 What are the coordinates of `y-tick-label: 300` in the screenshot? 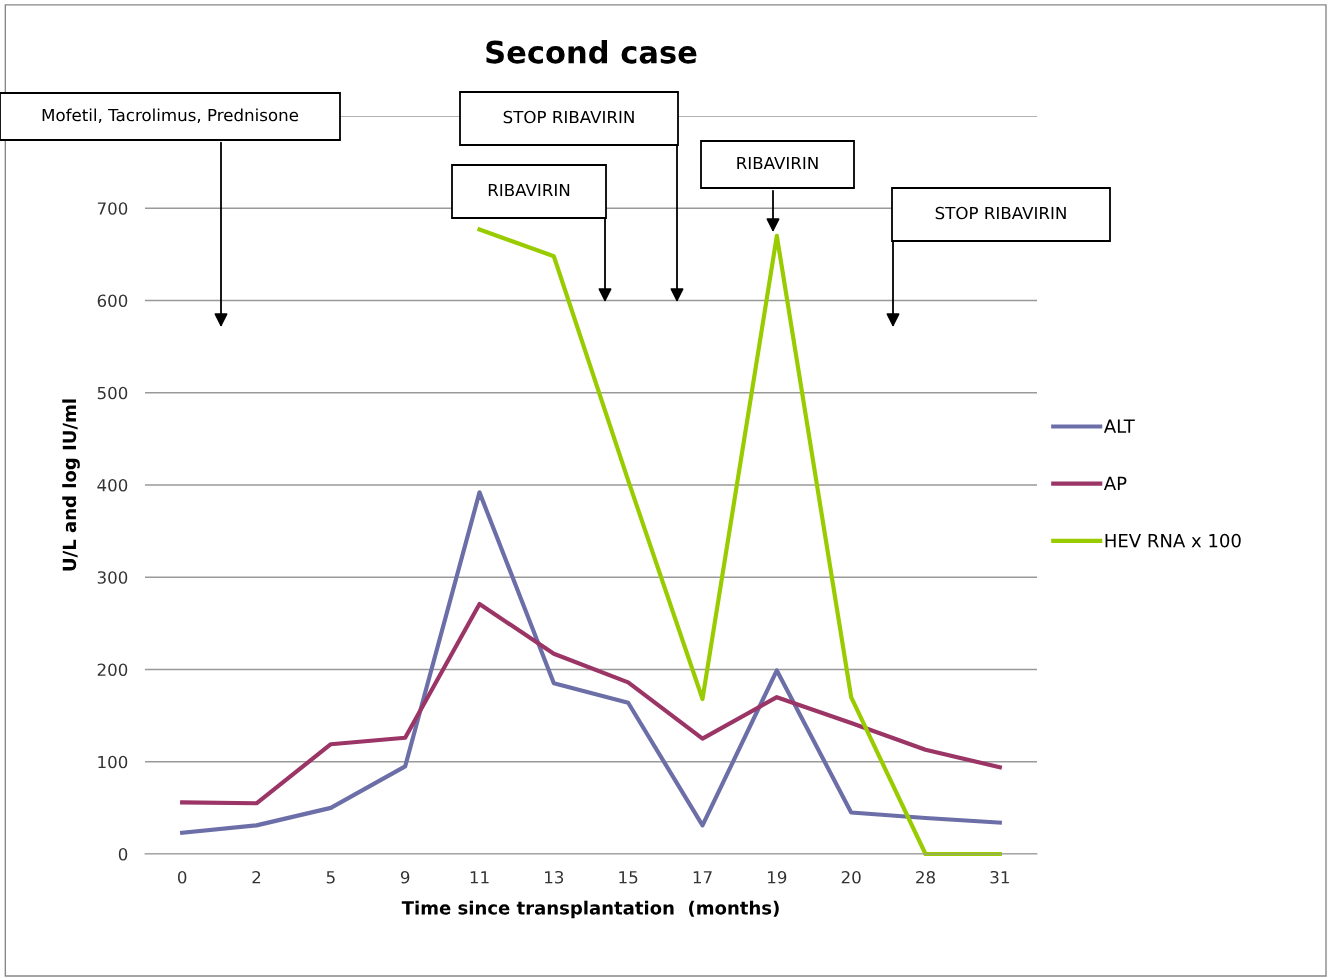 It's located at (112, 577).